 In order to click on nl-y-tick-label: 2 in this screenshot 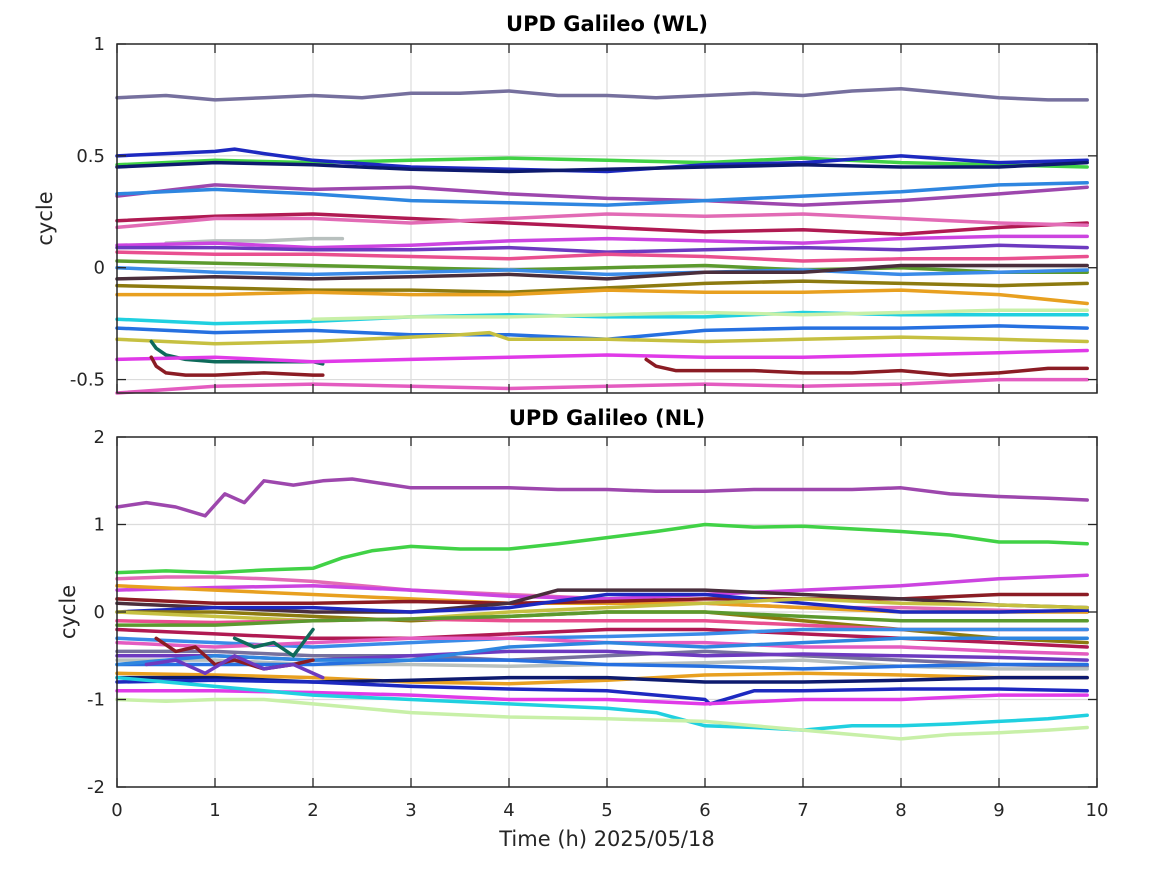, I will do `click(99, 437)`.